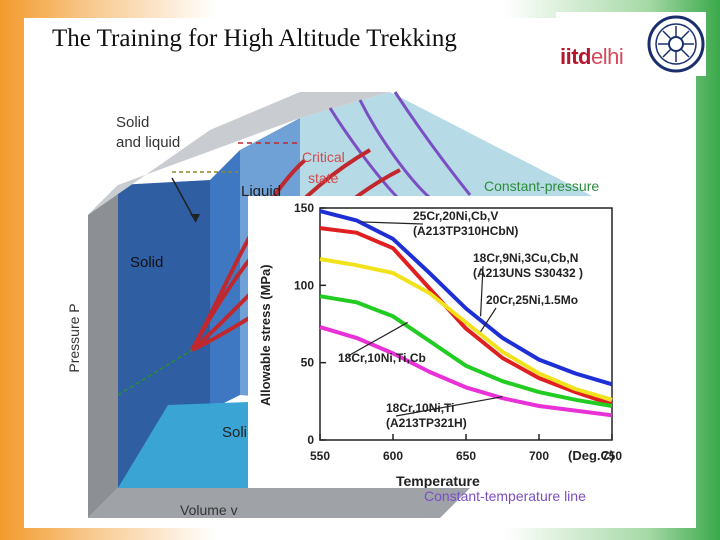 The height and width of the screenshot is (540, 720). I want to click on chart-x-axis-label: Temperature, so click(438, 480).